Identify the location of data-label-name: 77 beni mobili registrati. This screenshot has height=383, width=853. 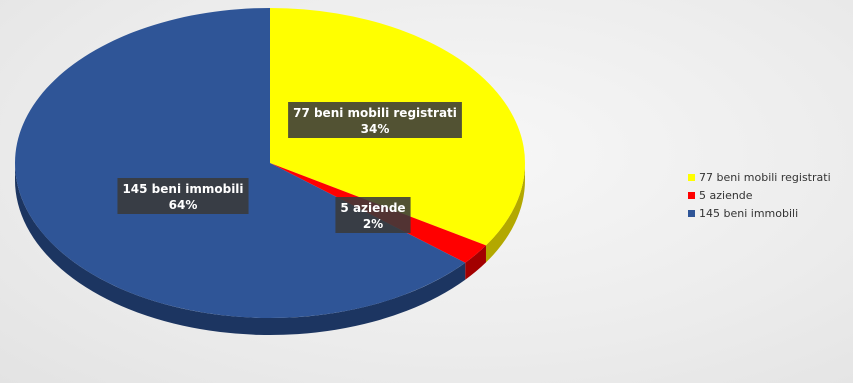
(375, 113).